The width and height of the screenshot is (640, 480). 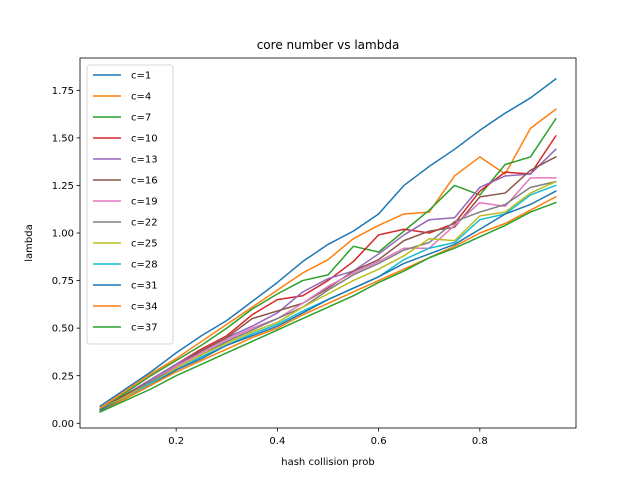 What do you see at coordinates (63, 329) in the screenshot?
I see `y-tick-label: 0.50` at bounding box center [63, 329].